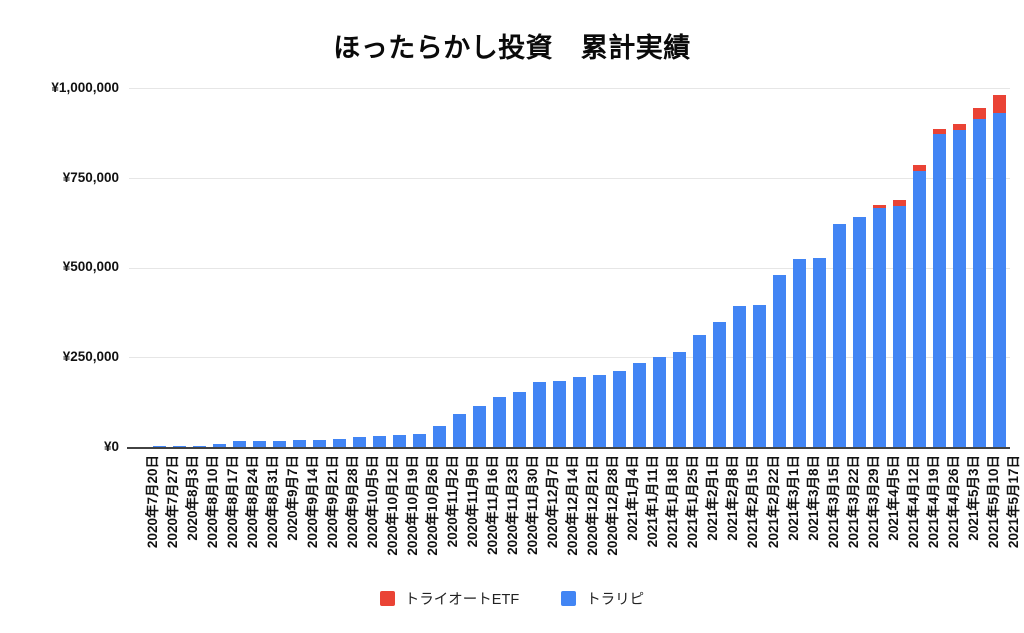 Image resolution: width=1024 pixels, height=633 pixels. Describe the element at coordinates (615, 600) in the screenshot. I see `legend-label-tralipi: トラリピ` at that location.